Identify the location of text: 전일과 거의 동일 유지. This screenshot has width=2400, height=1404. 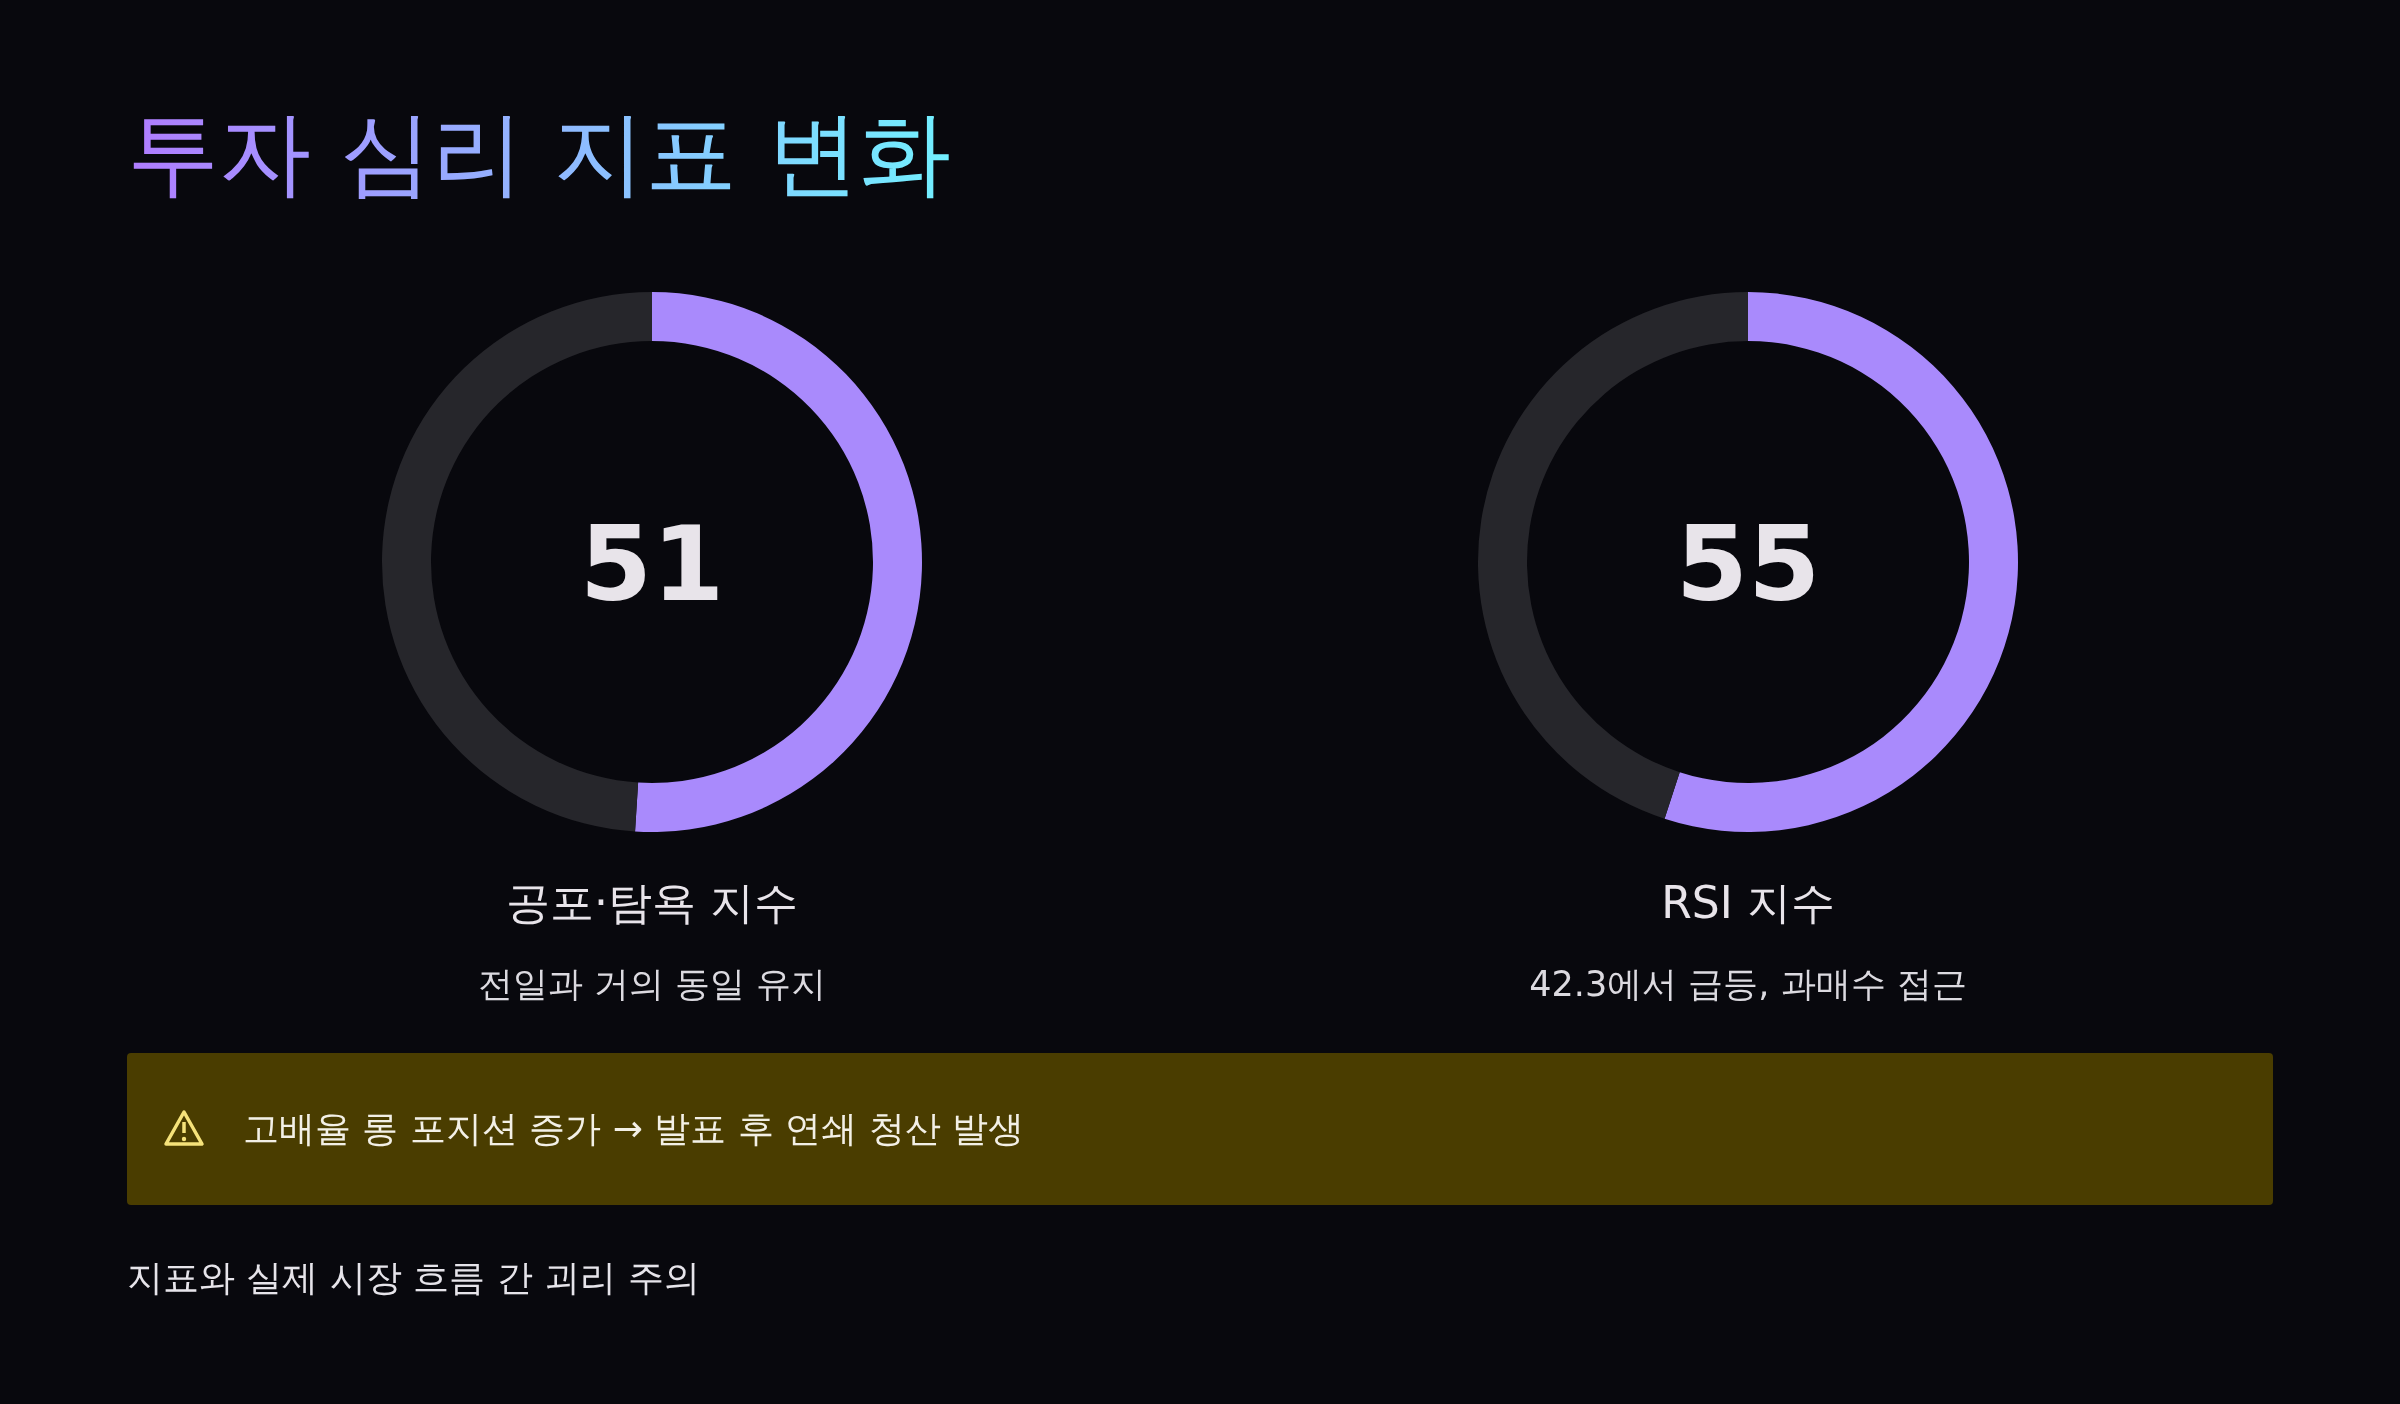
(652, 984).